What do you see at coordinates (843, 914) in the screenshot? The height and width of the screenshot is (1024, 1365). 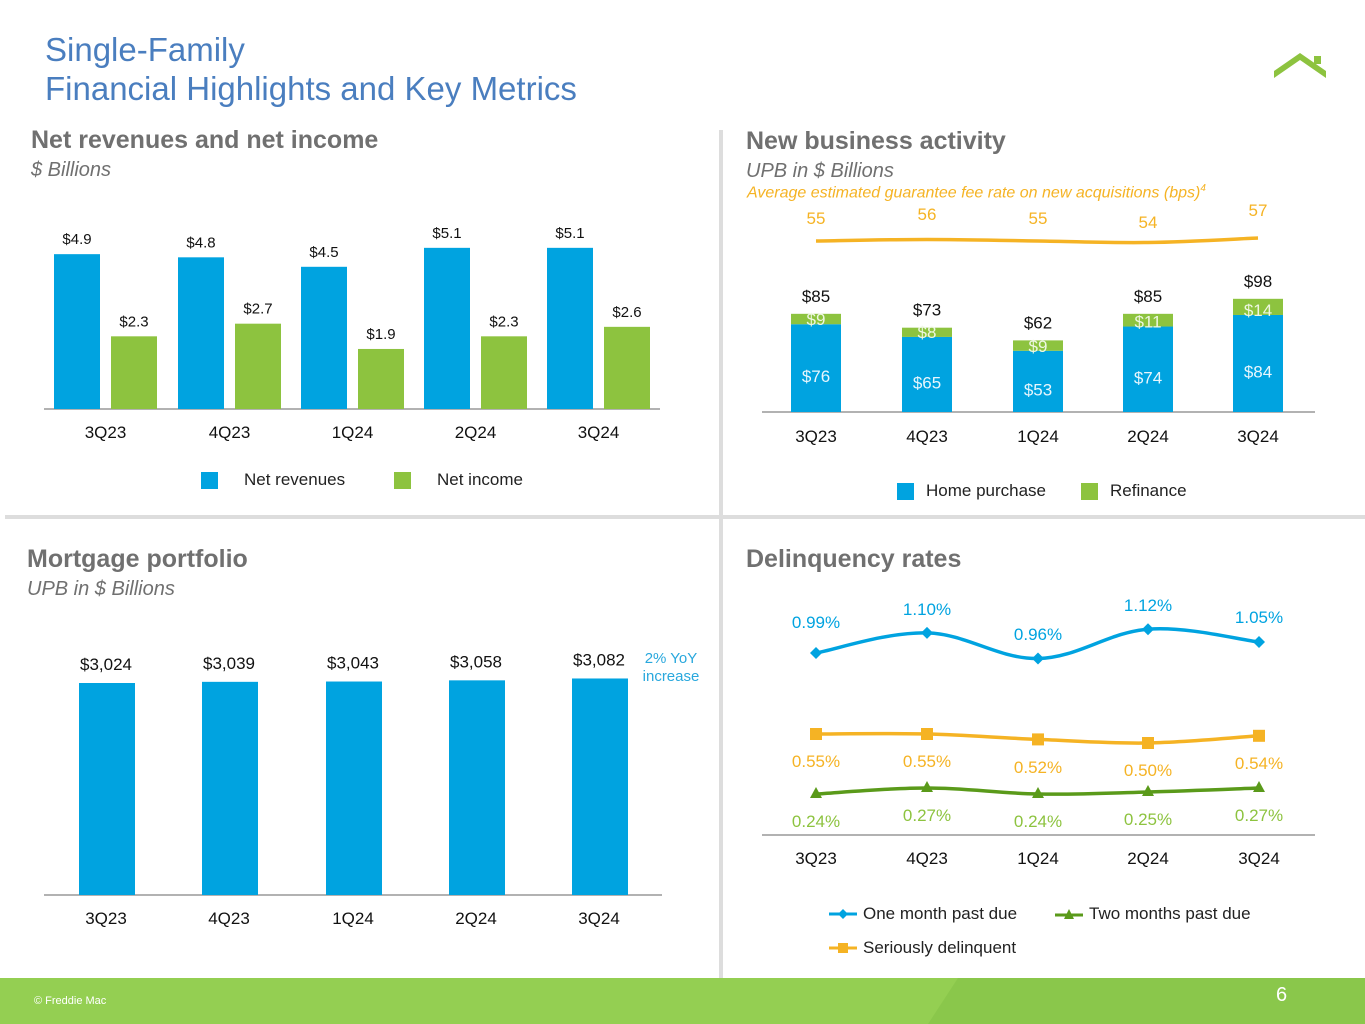 I see `diamond-line-icon` at bounding box center [843, 914].